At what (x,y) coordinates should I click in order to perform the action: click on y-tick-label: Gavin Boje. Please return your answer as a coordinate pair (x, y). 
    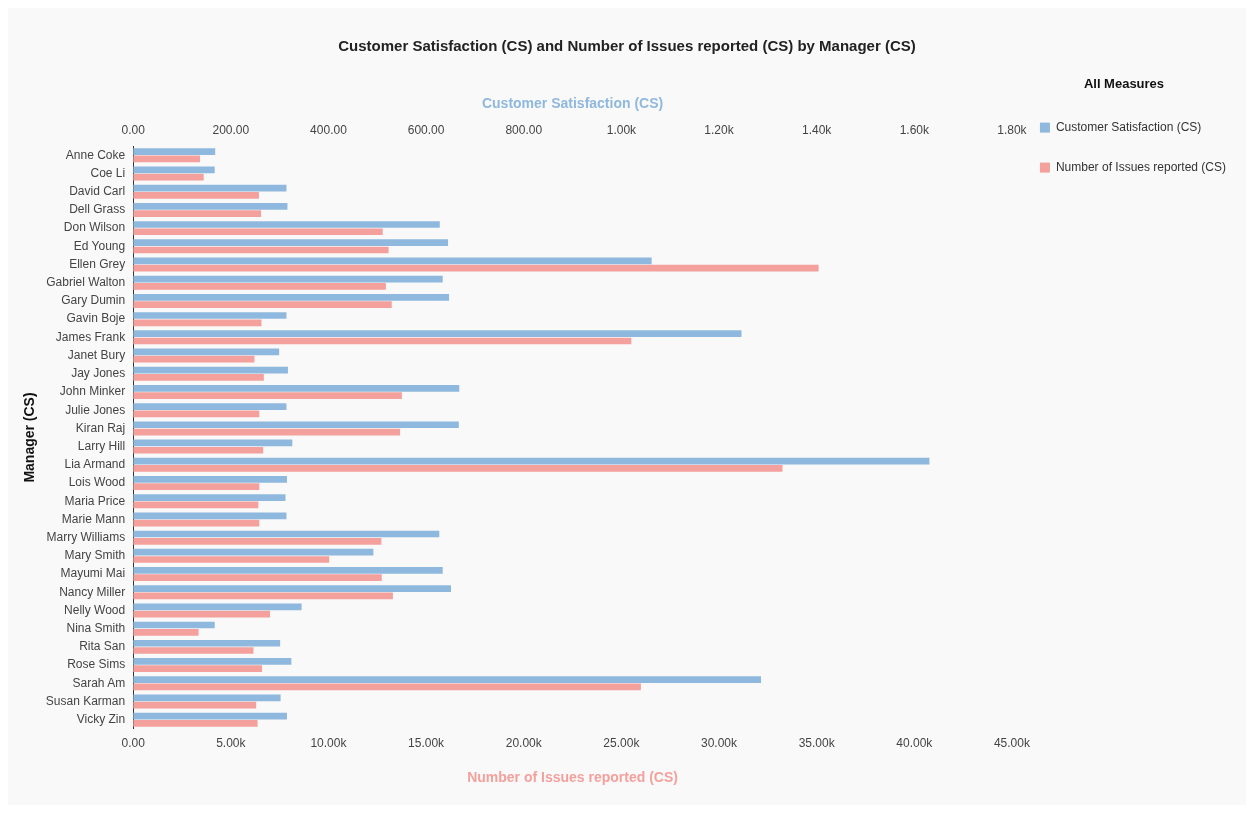
    Looking at the image, I should click on (96, 318).